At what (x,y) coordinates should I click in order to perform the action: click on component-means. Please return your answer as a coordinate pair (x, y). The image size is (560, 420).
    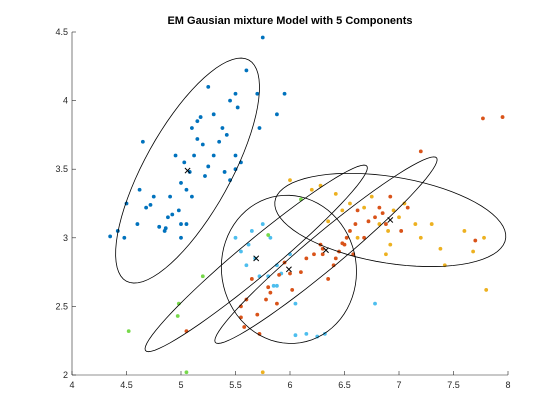
    Looking at the image, I should click on (289, 220).